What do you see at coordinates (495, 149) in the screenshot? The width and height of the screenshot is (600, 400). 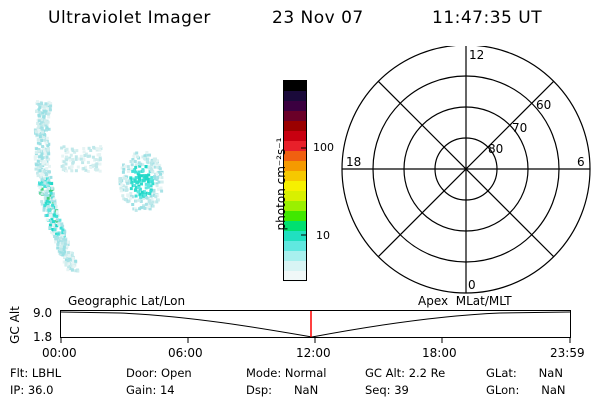 I see `lat-label-80: 80` at bounding box center [495, 149].